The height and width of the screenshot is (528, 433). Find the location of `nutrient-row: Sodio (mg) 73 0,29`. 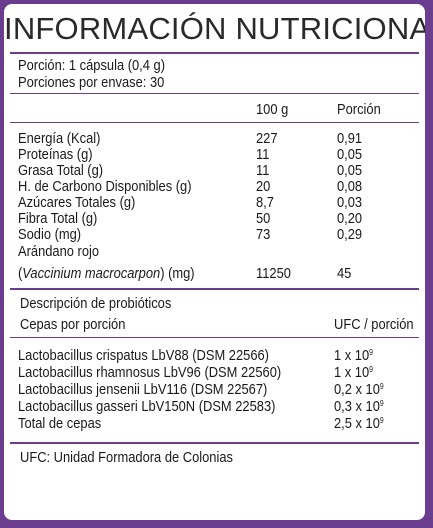

nutrient-row: Sodio (mg) 73 0,29 is located at coordinates (214, 235).